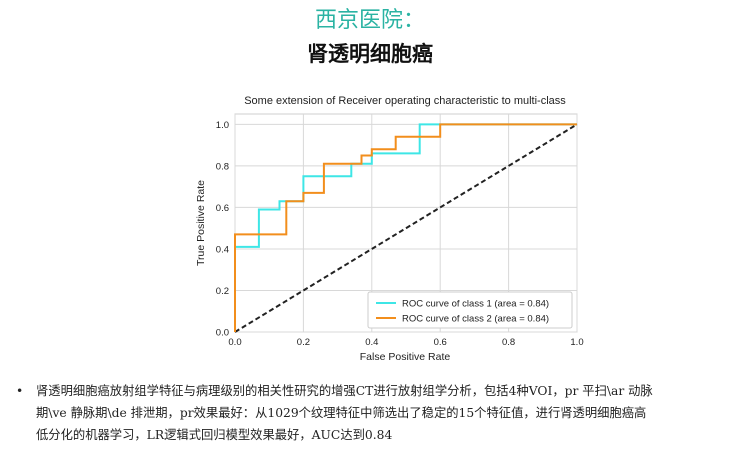 The width and height of the screenshot is (740, 457). Describe the element at coordinates (222, 125) in the screenshot. I see `y-tick-label: 1.0` at that location.